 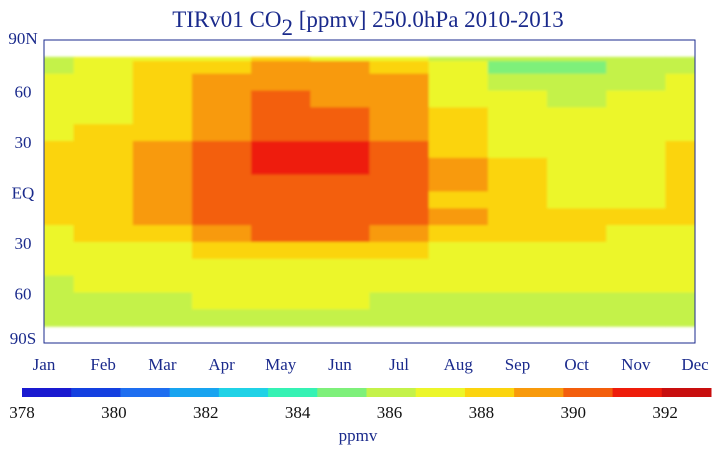 I want to click on colorbar: 378 380 382 384 386 388 390 392 ppmv, so click(x=360, y=416).